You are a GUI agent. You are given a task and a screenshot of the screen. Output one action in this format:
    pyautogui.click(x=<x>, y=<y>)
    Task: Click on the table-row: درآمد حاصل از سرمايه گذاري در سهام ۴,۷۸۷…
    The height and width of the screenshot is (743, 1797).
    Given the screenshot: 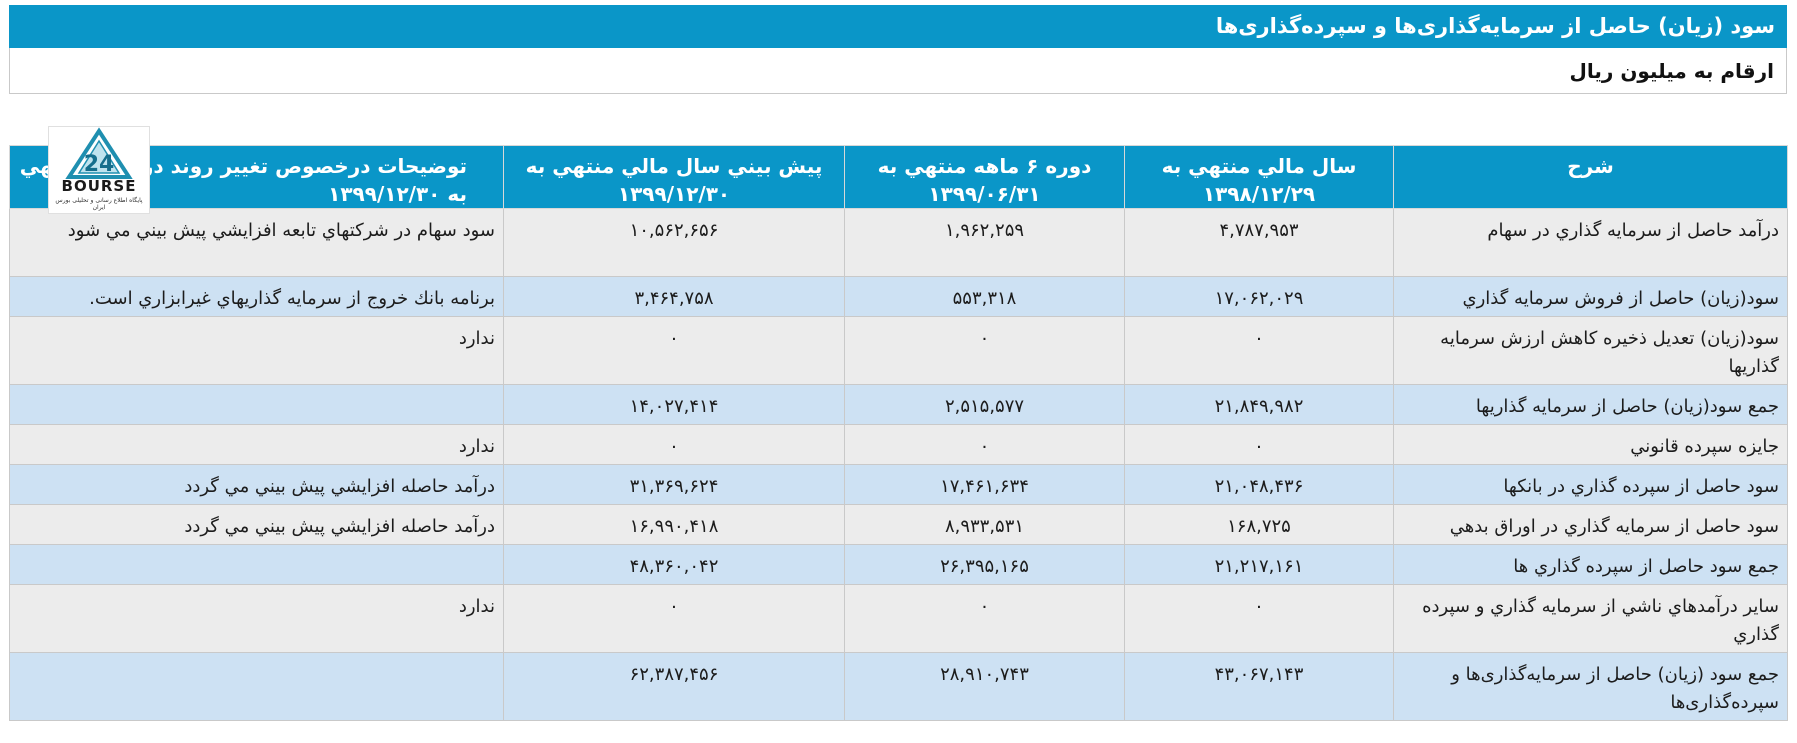 What is the action you would take?
    pyautogui.click(x=898, y=242)
    